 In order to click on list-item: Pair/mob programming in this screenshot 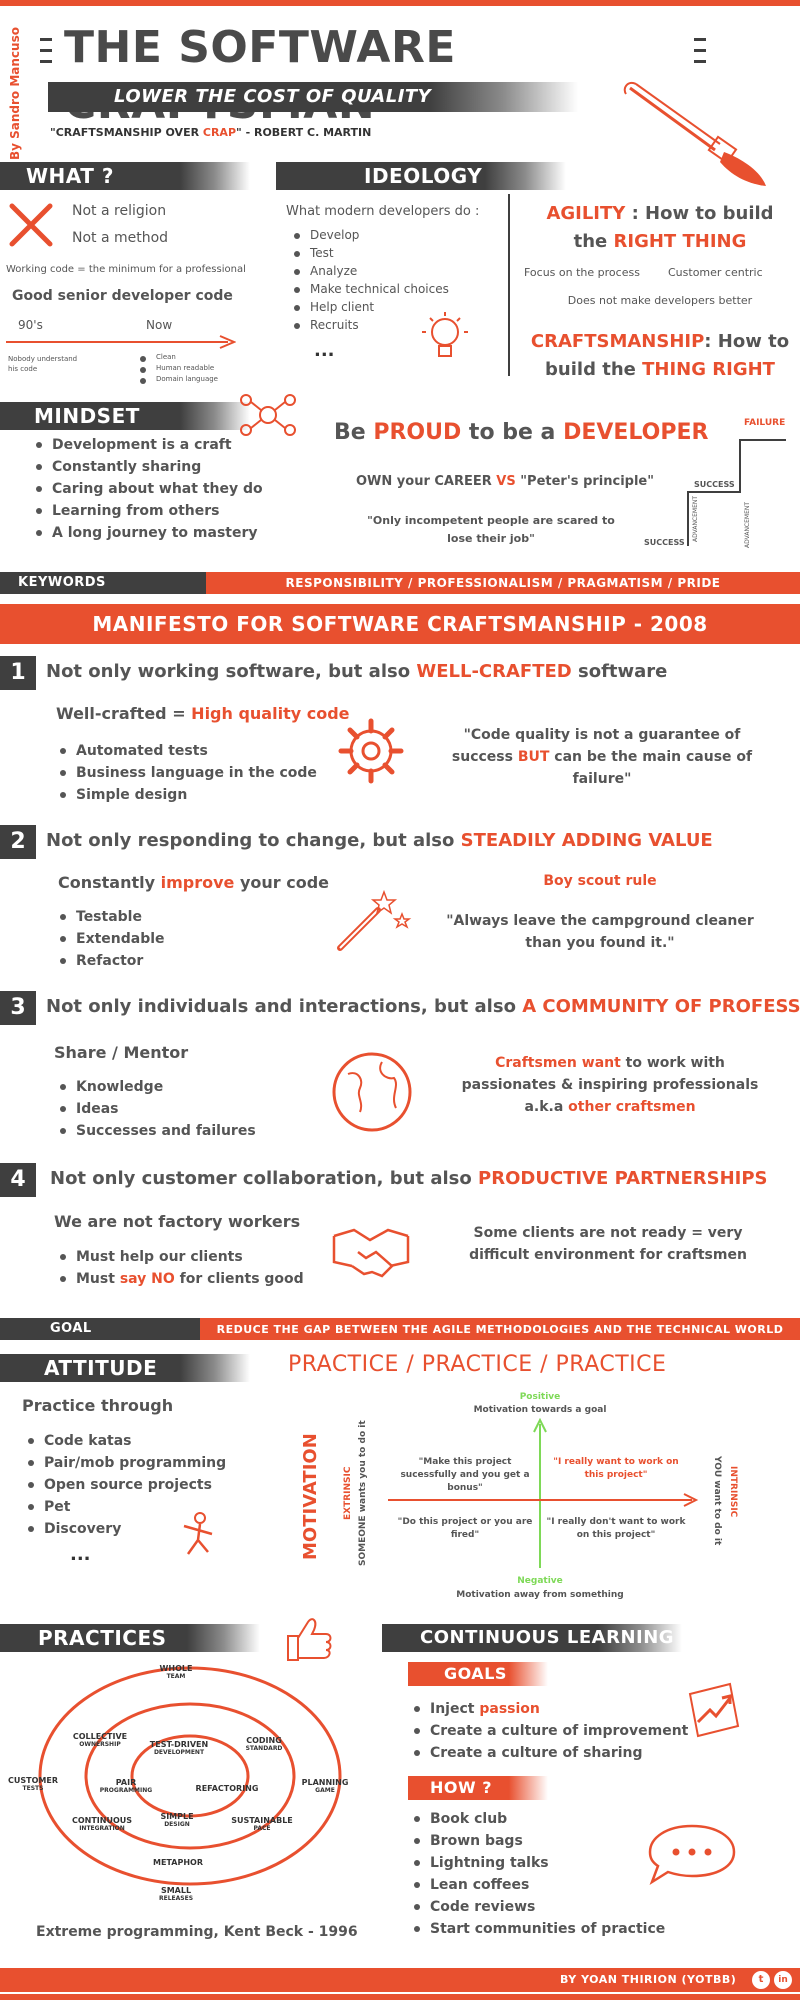, I will do `click(125, 1463)`.